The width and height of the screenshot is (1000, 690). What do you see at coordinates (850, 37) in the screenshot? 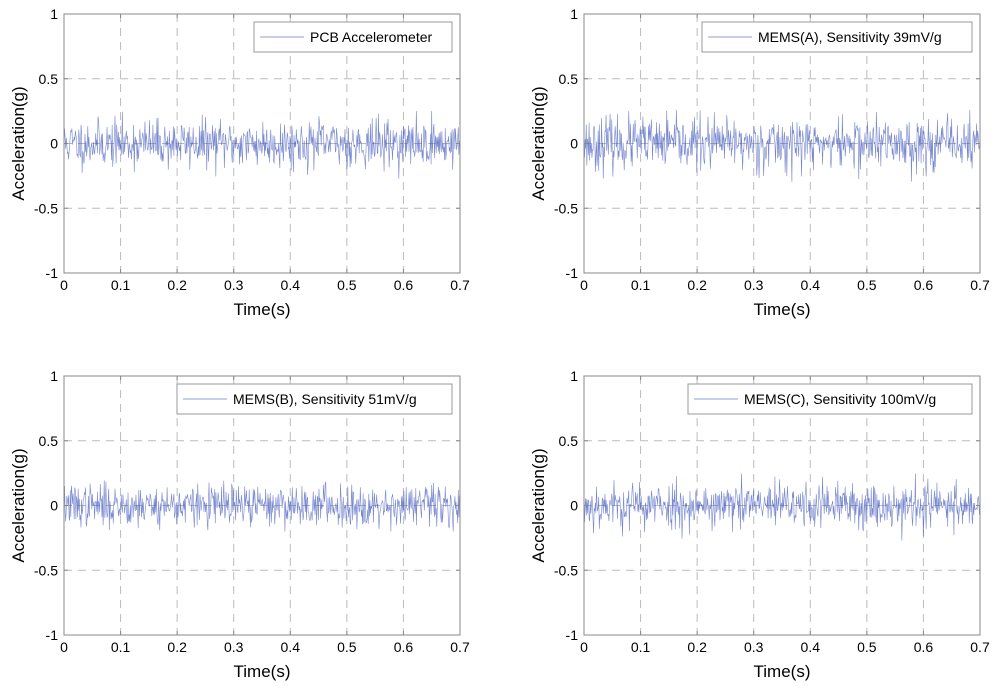
I see `legend-label: MEMS(A), Sensitivity 39mV/g` at bounding box center [850, 37].